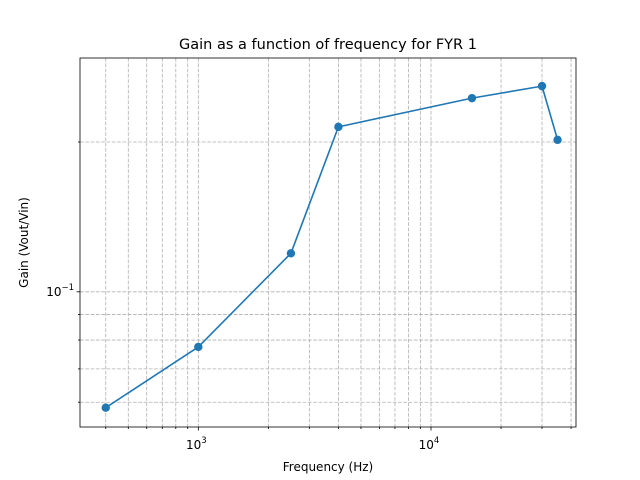 The image size is (640, 480). What do you see at coordinates (196, 444) in the screenshot?
I see `x-tick-label: 10³` at bounding box center [196, 444].